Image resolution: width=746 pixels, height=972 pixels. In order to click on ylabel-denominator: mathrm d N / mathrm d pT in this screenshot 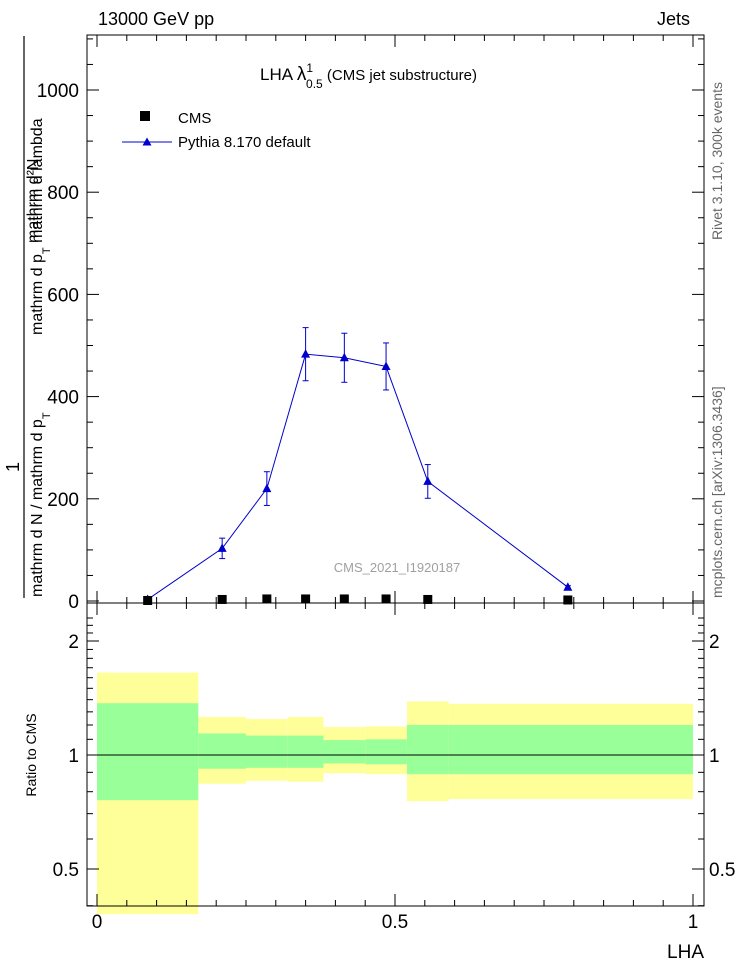, I will do `click(41, 504)`.